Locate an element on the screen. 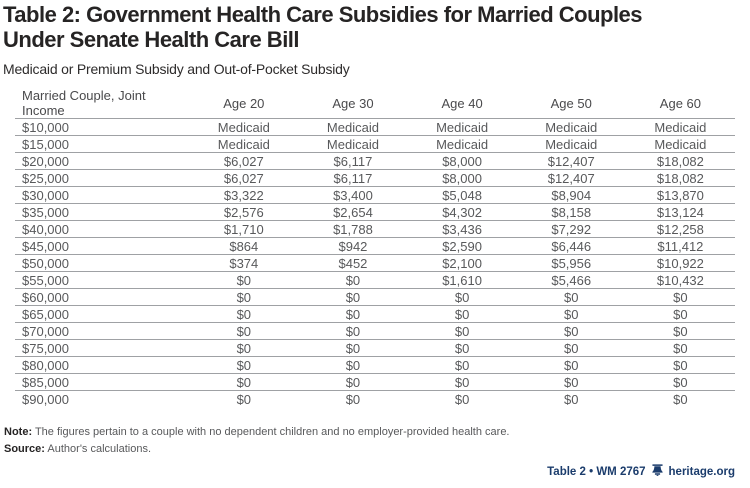 Image resolution: width=750 pixels, height=488 pixels. table-row: $45,000 $864 $942 $2,590 $6,446 $11,412 is located at coordinates (375, 246).